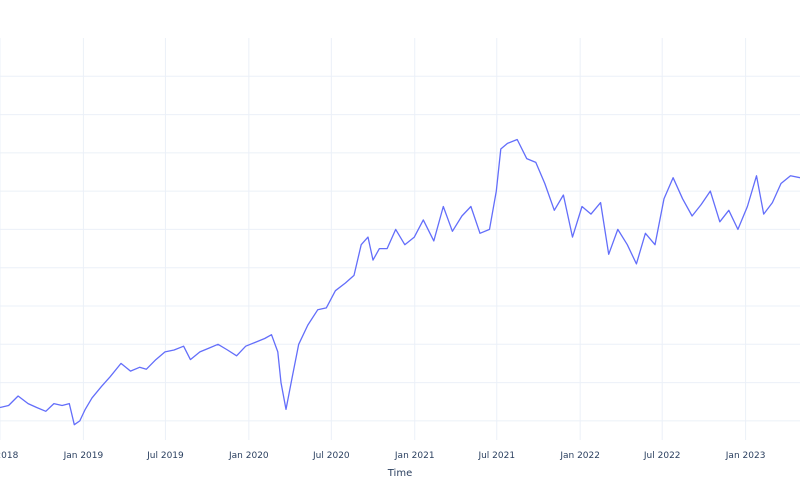 Image resolution: width=800 pixels, height=500 pixels. I want to click on x-tick-label-9: Jan 2023, so click(745, 456).